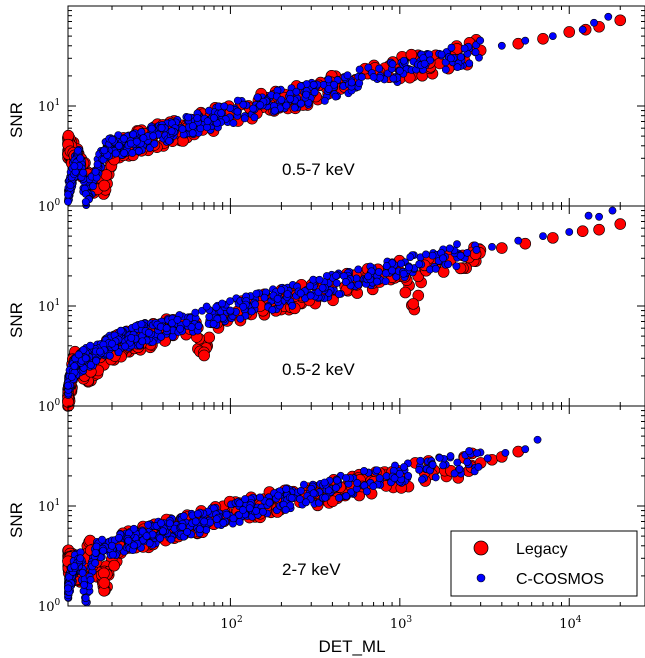  Describe the element at coordinates (231, 623) in the screenshot. I see `x-tick-label: 102` at that location.